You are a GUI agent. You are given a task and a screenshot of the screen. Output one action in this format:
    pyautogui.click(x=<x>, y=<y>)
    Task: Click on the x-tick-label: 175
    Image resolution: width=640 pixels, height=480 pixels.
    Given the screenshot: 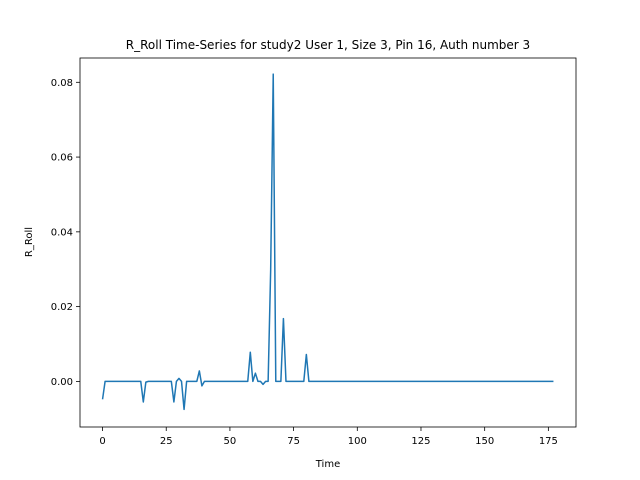 What is the action you would take?
    pyautogui.click(x=548, y=441)
    